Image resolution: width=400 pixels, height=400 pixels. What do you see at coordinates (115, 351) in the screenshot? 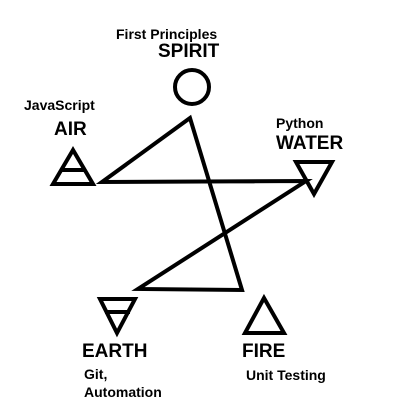
I see `earth-label: EARTH` at bounding box center [115, 351].